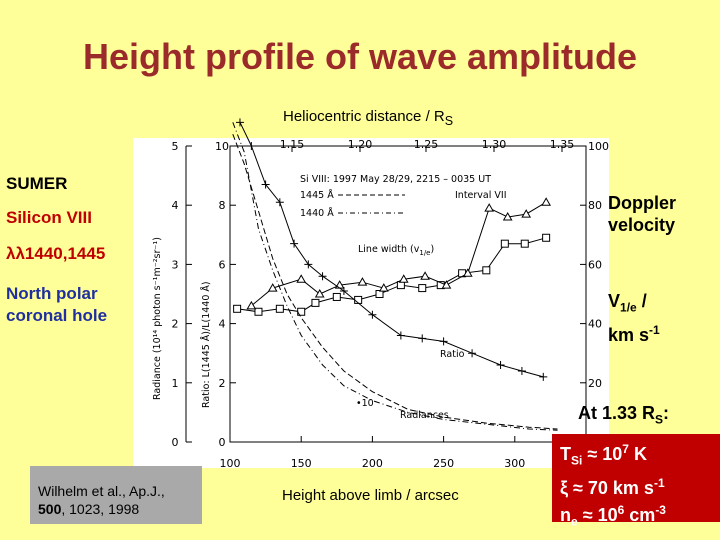 This screenshot has height=540, width=720. What do you see at coordinates (598, 146) in the screenshot?
I see `linewidth-tick-label: 100` at bounding box center [598, 146].